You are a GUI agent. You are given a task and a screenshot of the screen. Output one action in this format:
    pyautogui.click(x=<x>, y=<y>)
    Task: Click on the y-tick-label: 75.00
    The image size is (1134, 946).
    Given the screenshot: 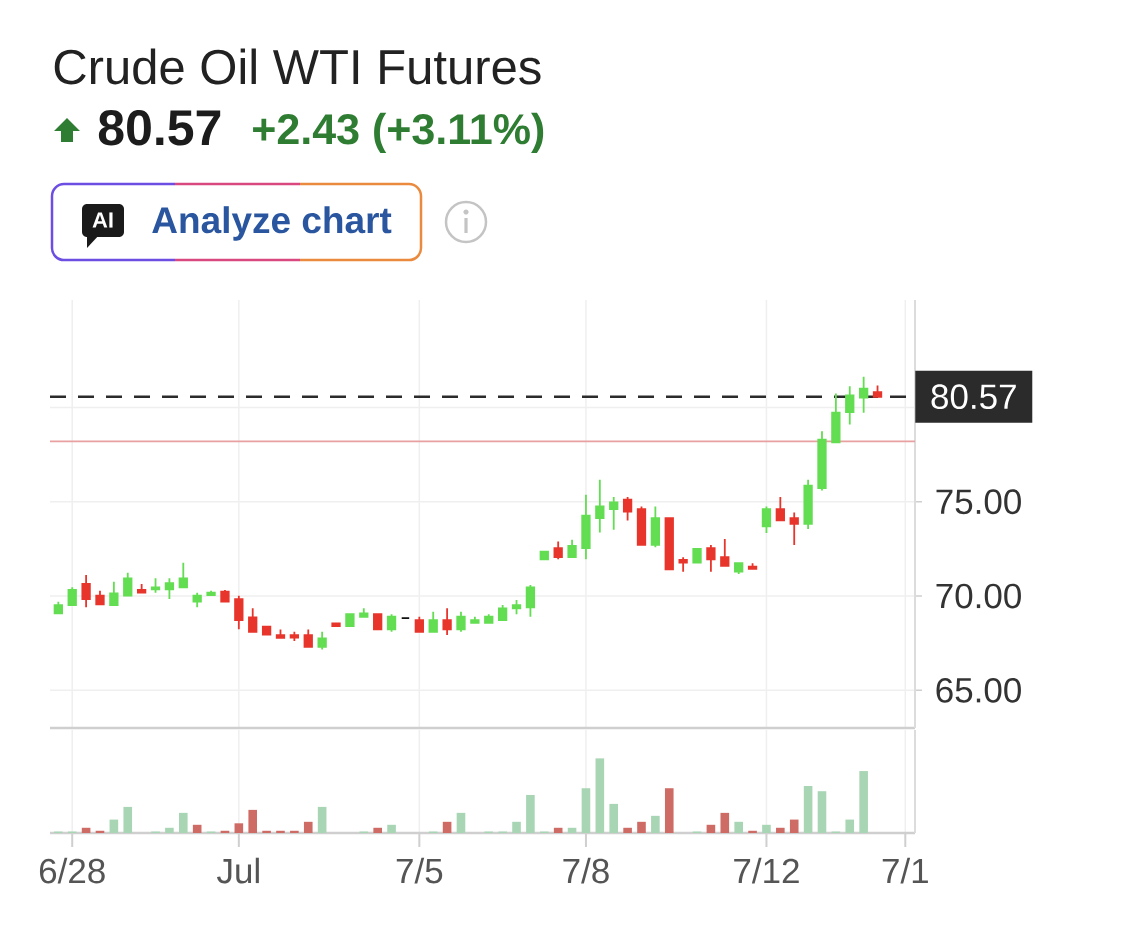 What is the action you would take?
    pyautogui.click(x=978, y=502)
    